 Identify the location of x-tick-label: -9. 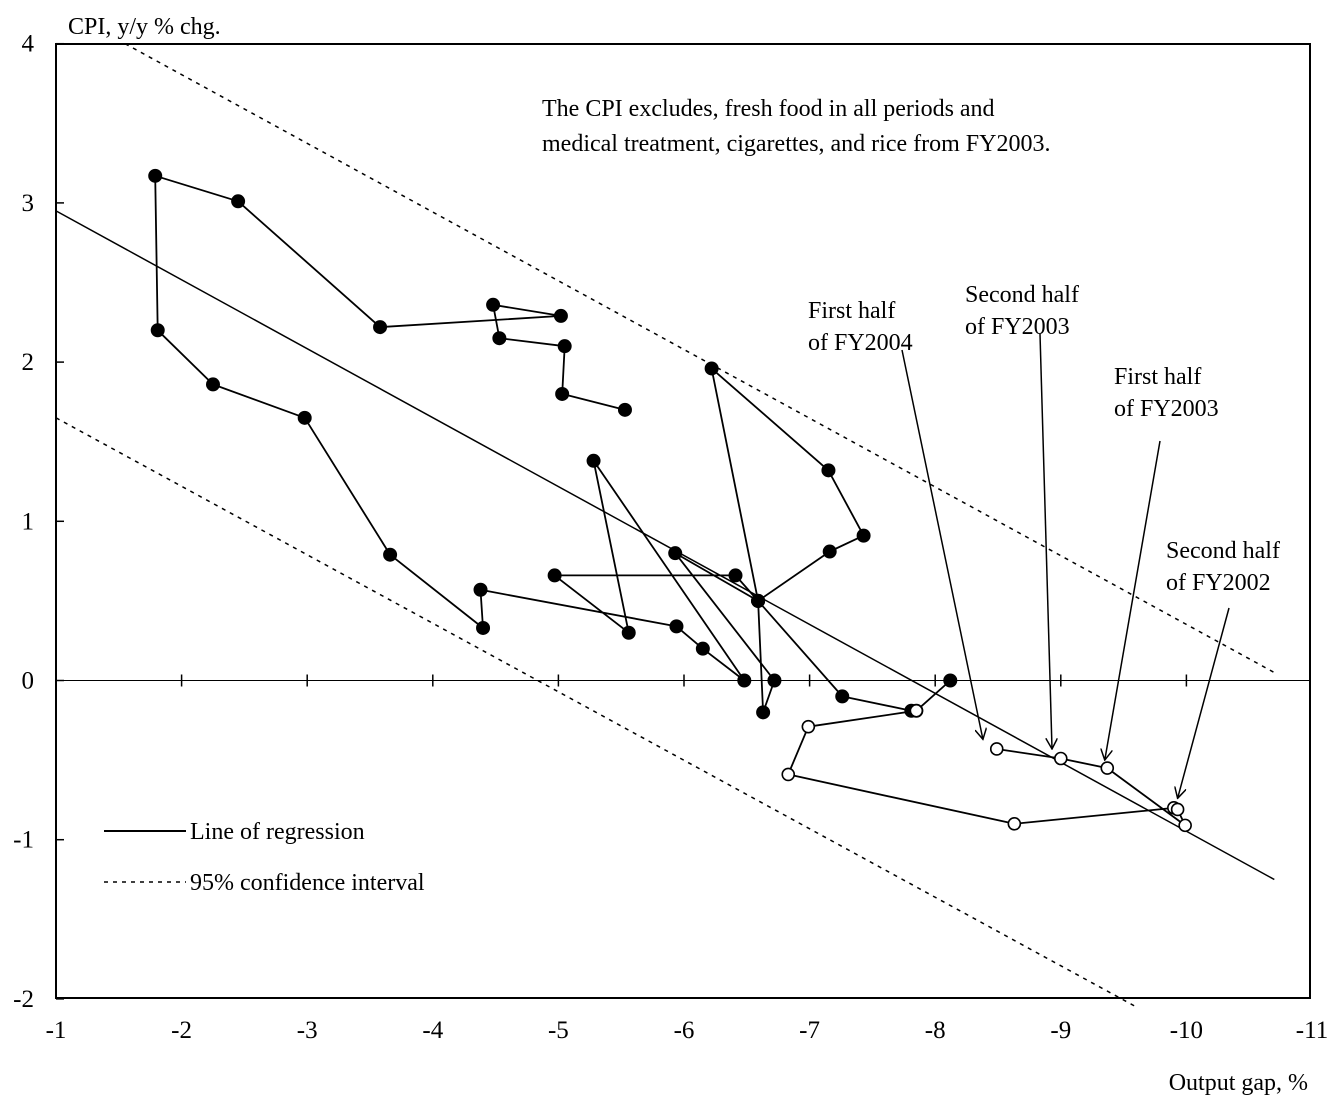
(1060, 1030).